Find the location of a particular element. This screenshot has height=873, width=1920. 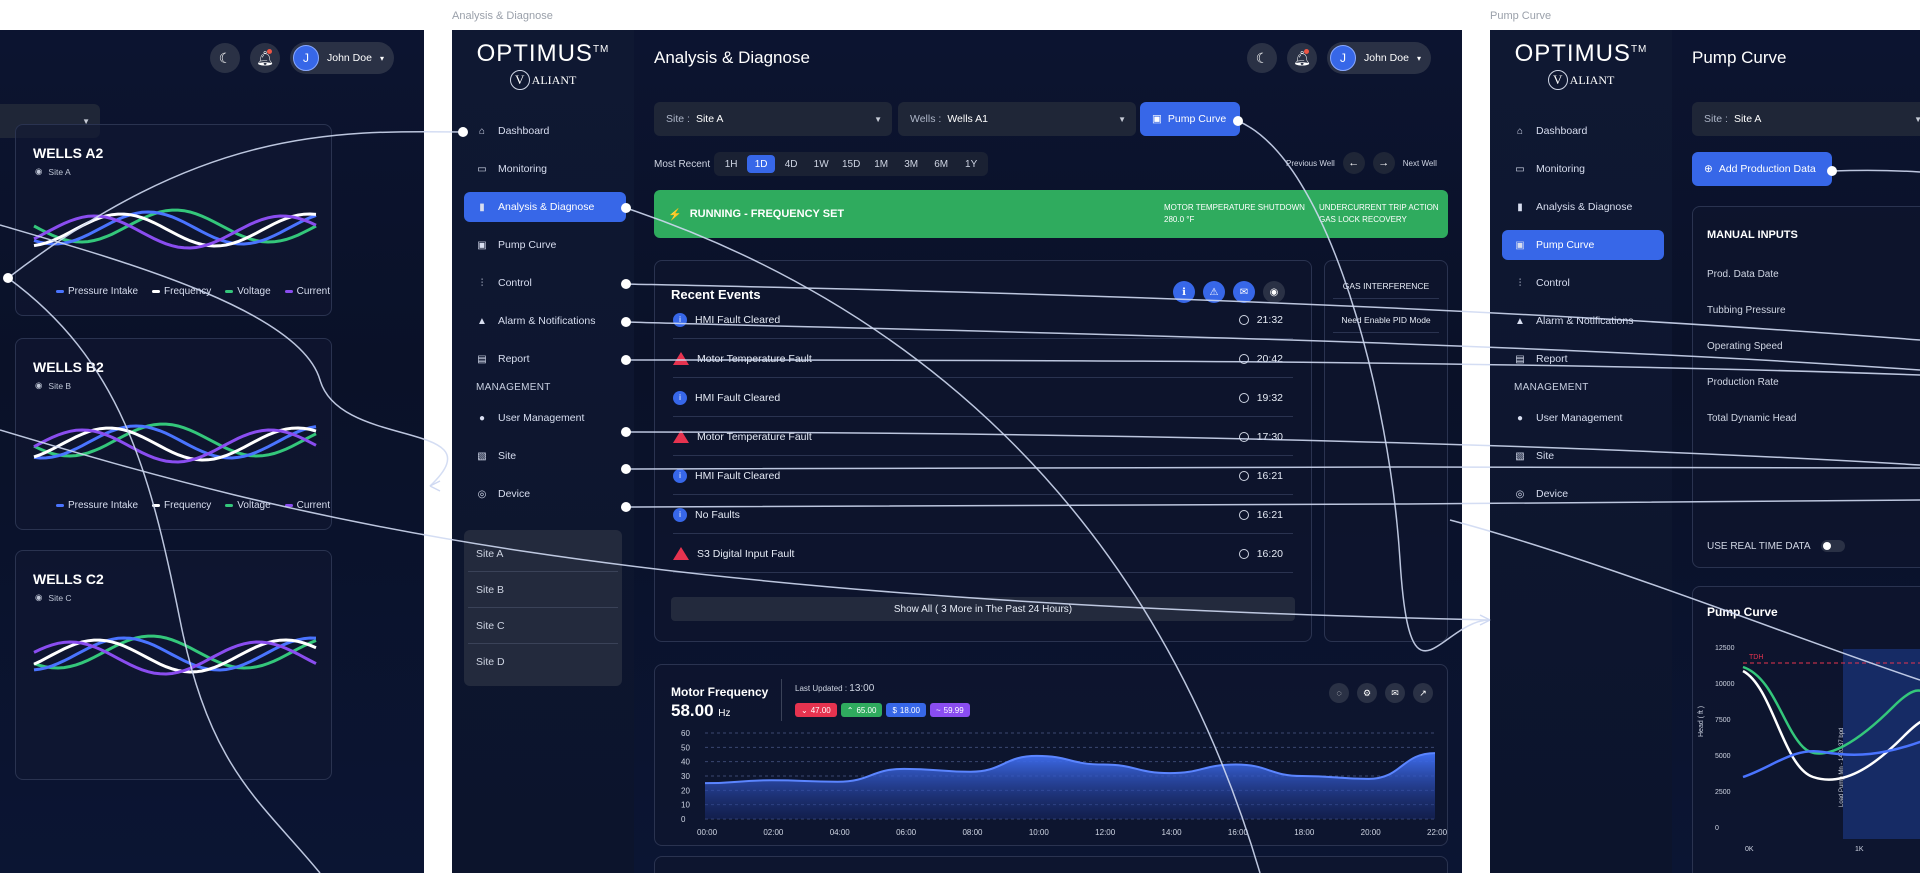

pump-curve-title: Pump Curve is located at coordinates (1742, 612).